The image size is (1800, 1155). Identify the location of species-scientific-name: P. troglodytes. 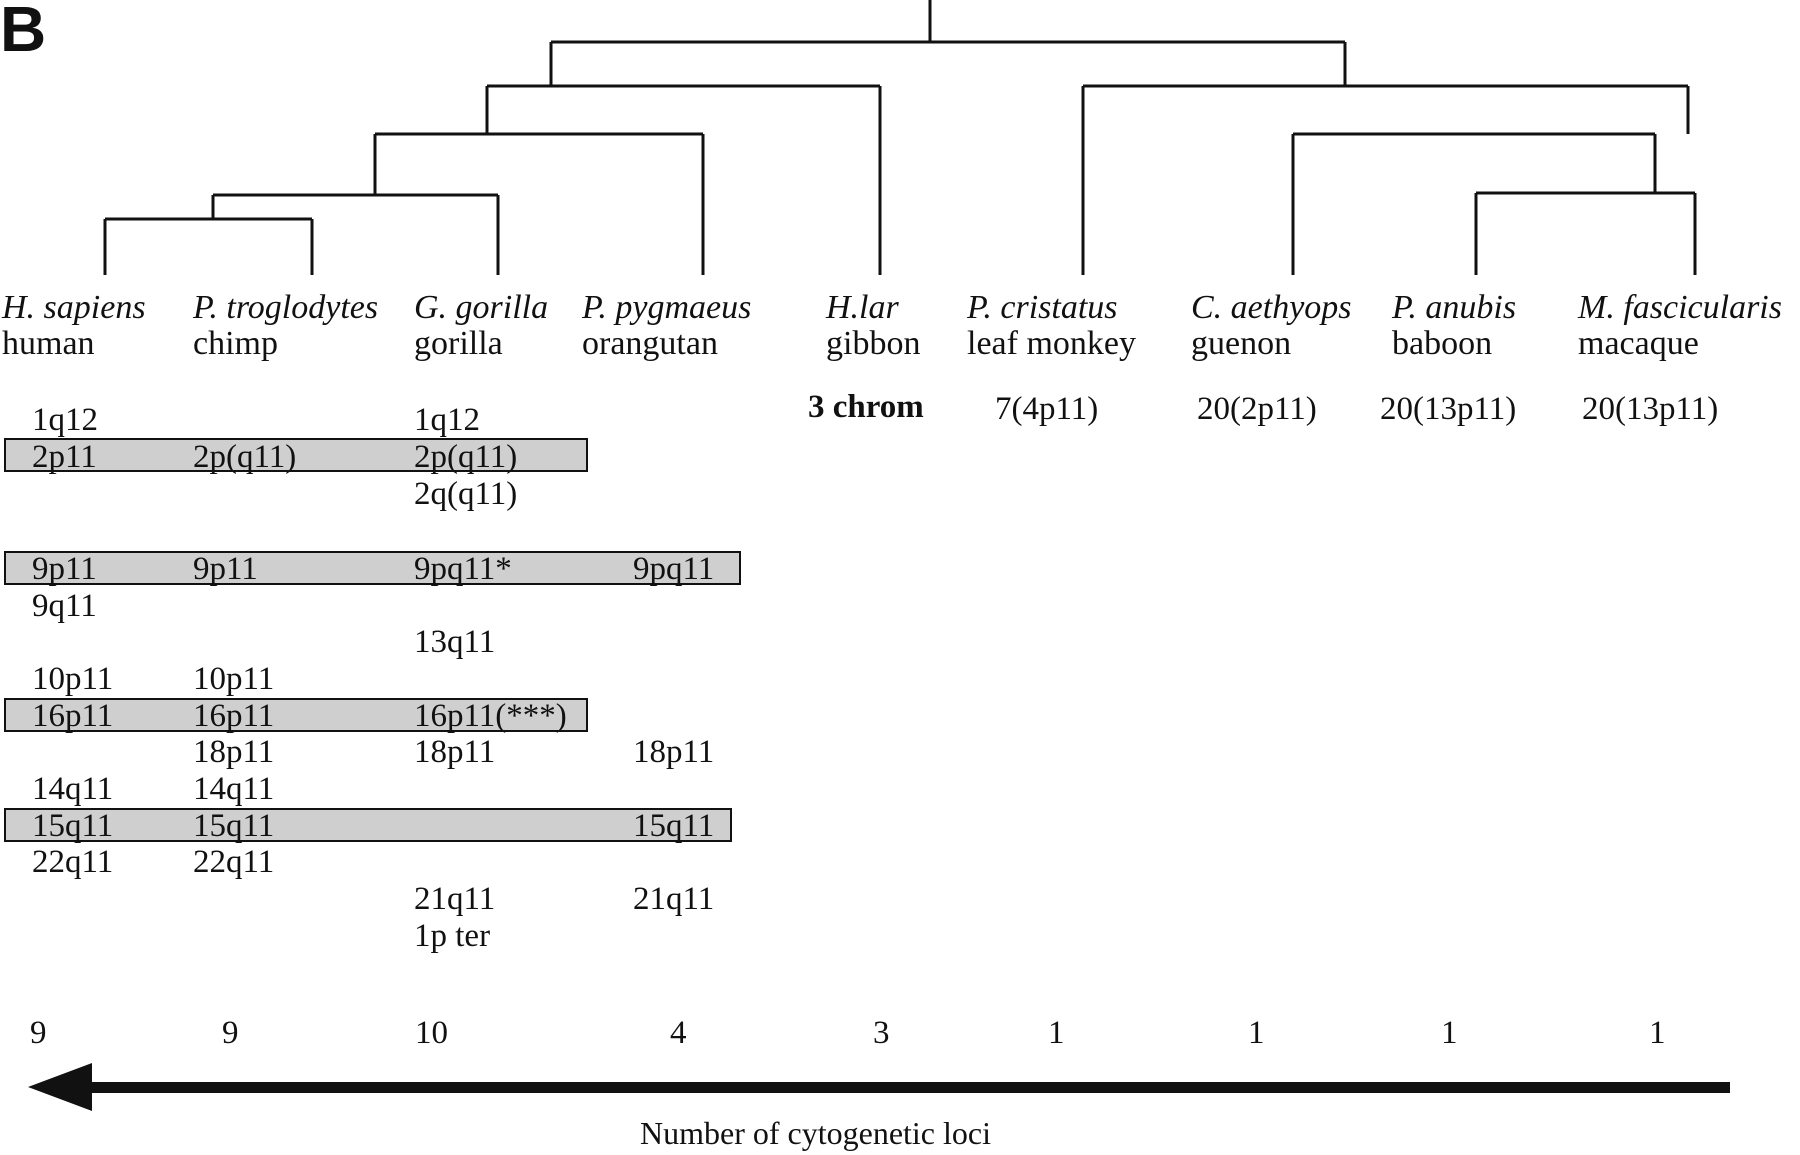
(286, 307).